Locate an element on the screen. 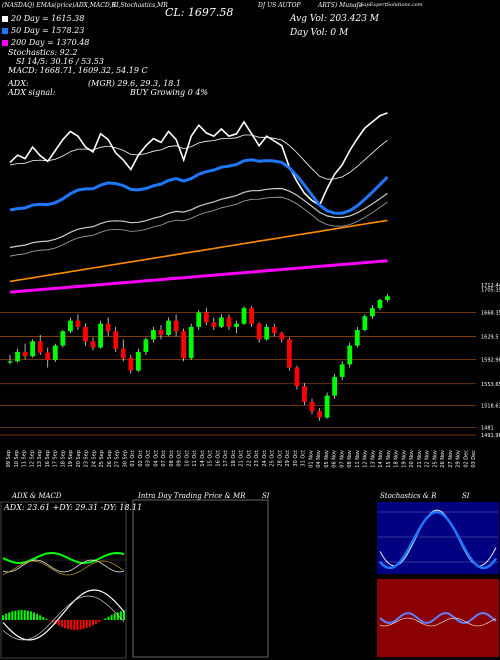  date-label: 25 Nov is located at coordinates (435, 459).